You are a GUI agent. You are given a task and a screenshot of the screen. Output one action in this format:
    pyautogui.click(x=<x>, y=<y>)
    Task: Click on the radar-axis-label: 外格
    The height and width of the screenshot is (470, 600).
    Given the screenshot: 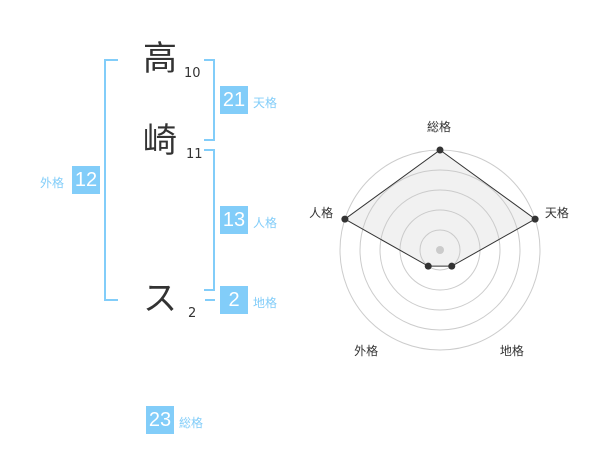 What is the action you would take?
    pyautogui.click(x=366, y=351)
    